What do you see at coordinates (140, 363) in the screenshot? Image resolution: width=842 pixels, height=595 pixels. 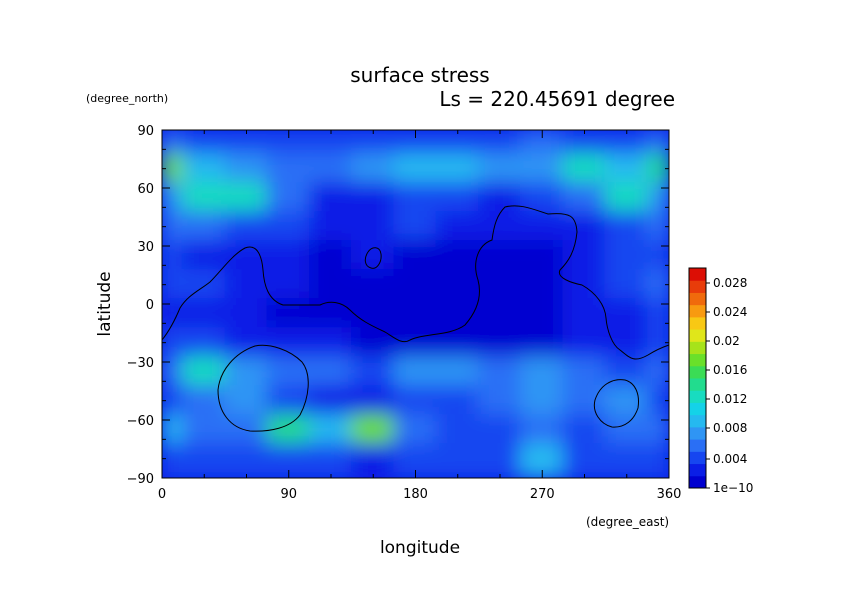 I see `y-tick-label: −30` at bounding box center [140, 363].